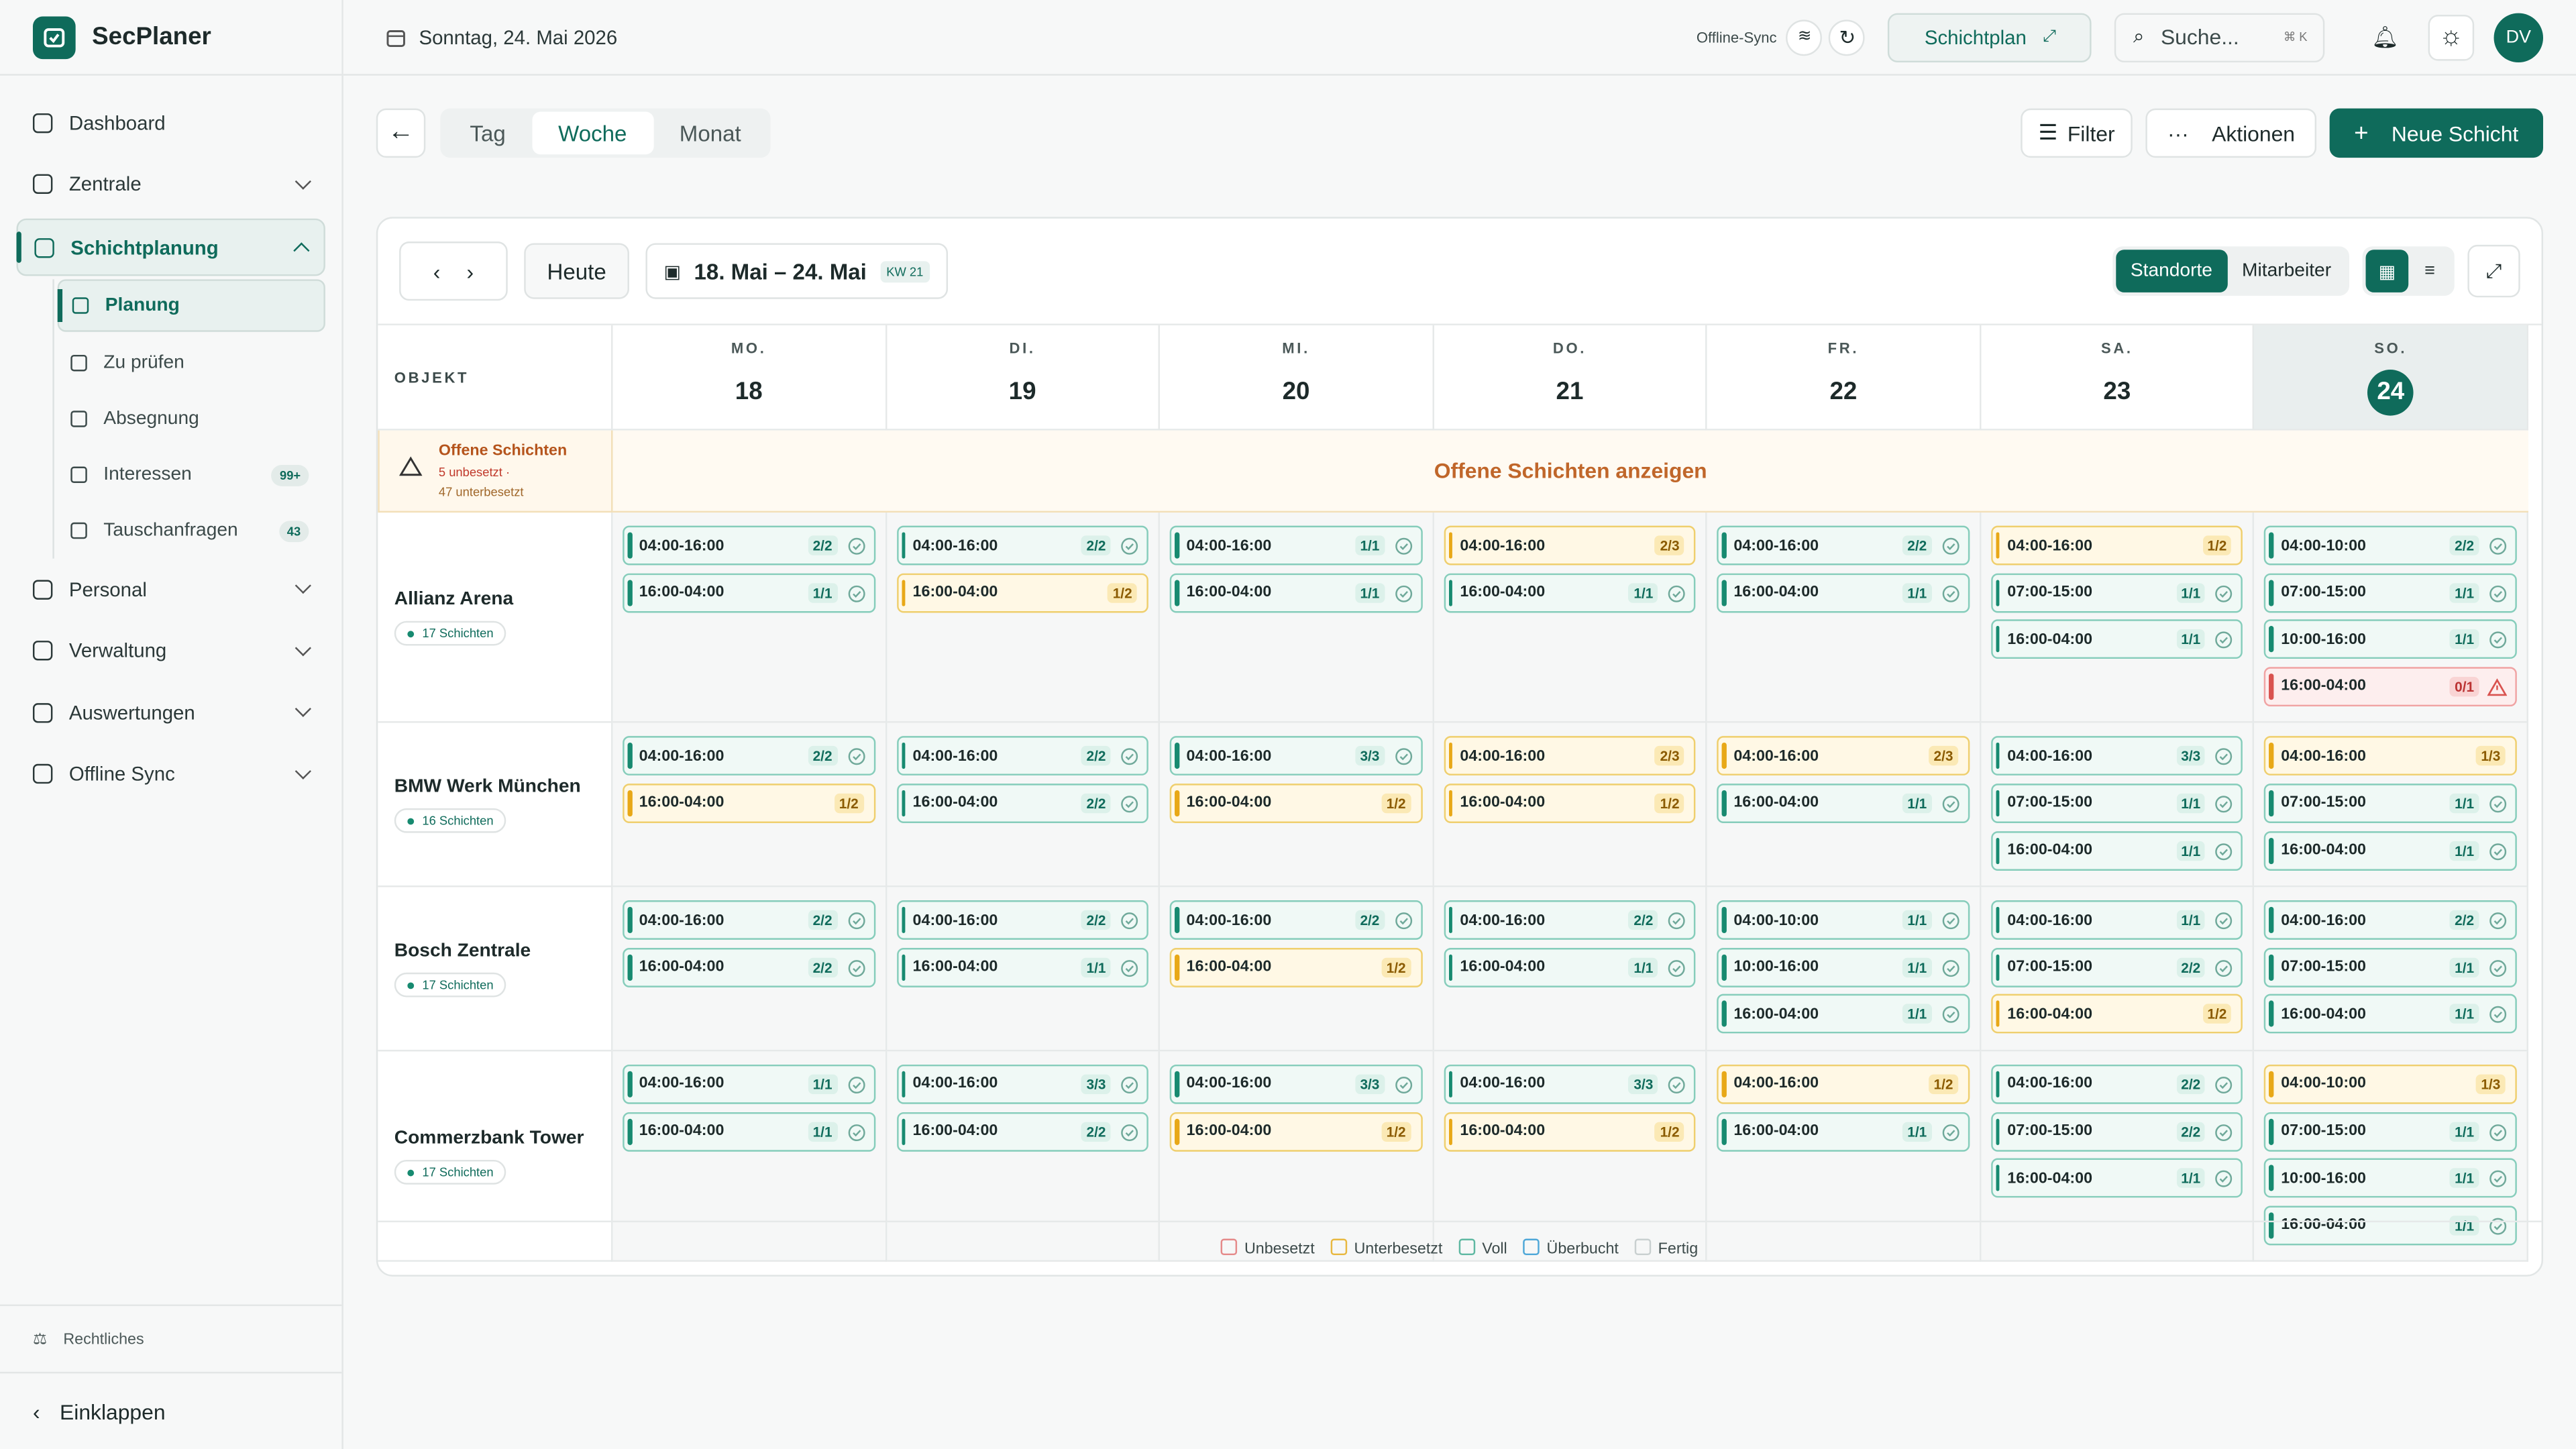  I want to click on subnav-item: Zu prüfen, so click(191, 363).